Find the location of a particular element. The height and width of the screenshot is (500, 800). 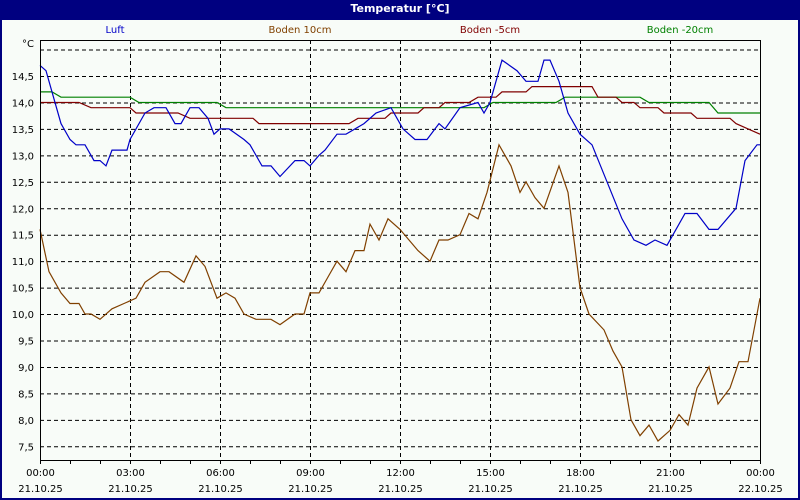

legend-item-boden-5cm: Boden -5cm is located at coordinates (490, 30).